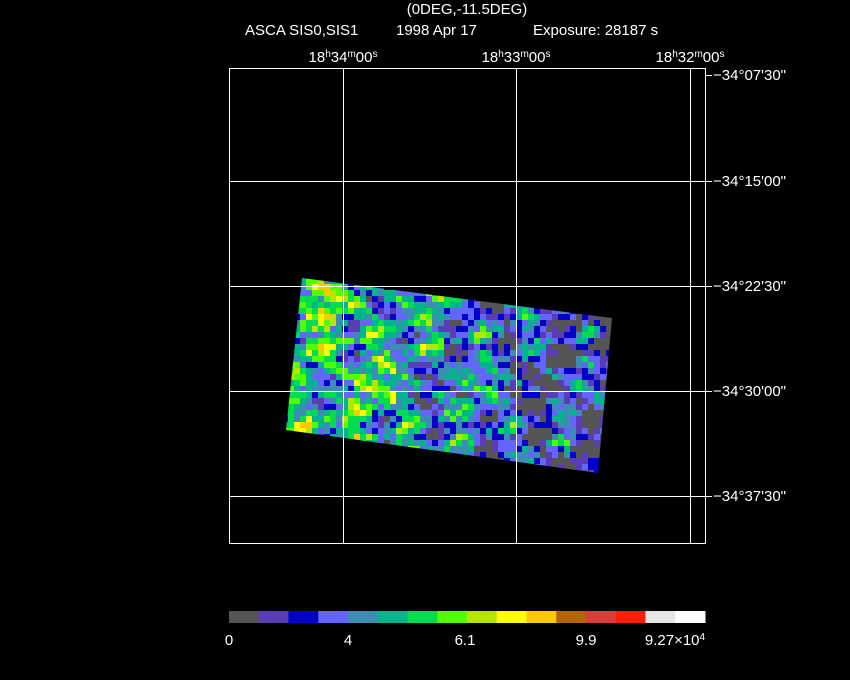 Image resolution: width=850 pixels, height=680 pixels. Describe the element at coordinates (301, 30) in the screenshot. I see `instrument: ASCA SIS0,SIS1` at that location.